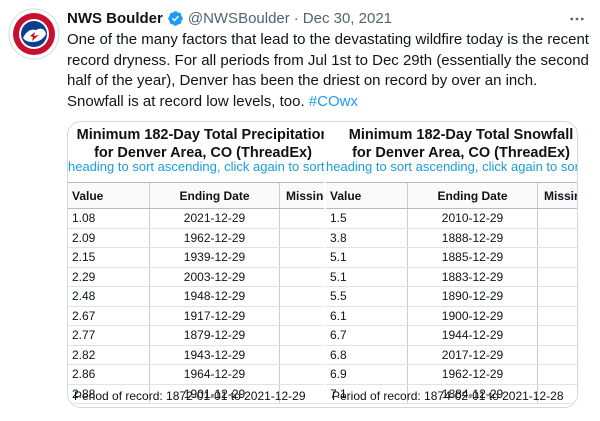 This screenshot has width=600, height=421. Describe the element at coordinates (473, 276) in the screenshot. I see `cell-ending-date: 1883-12-29` at that location.